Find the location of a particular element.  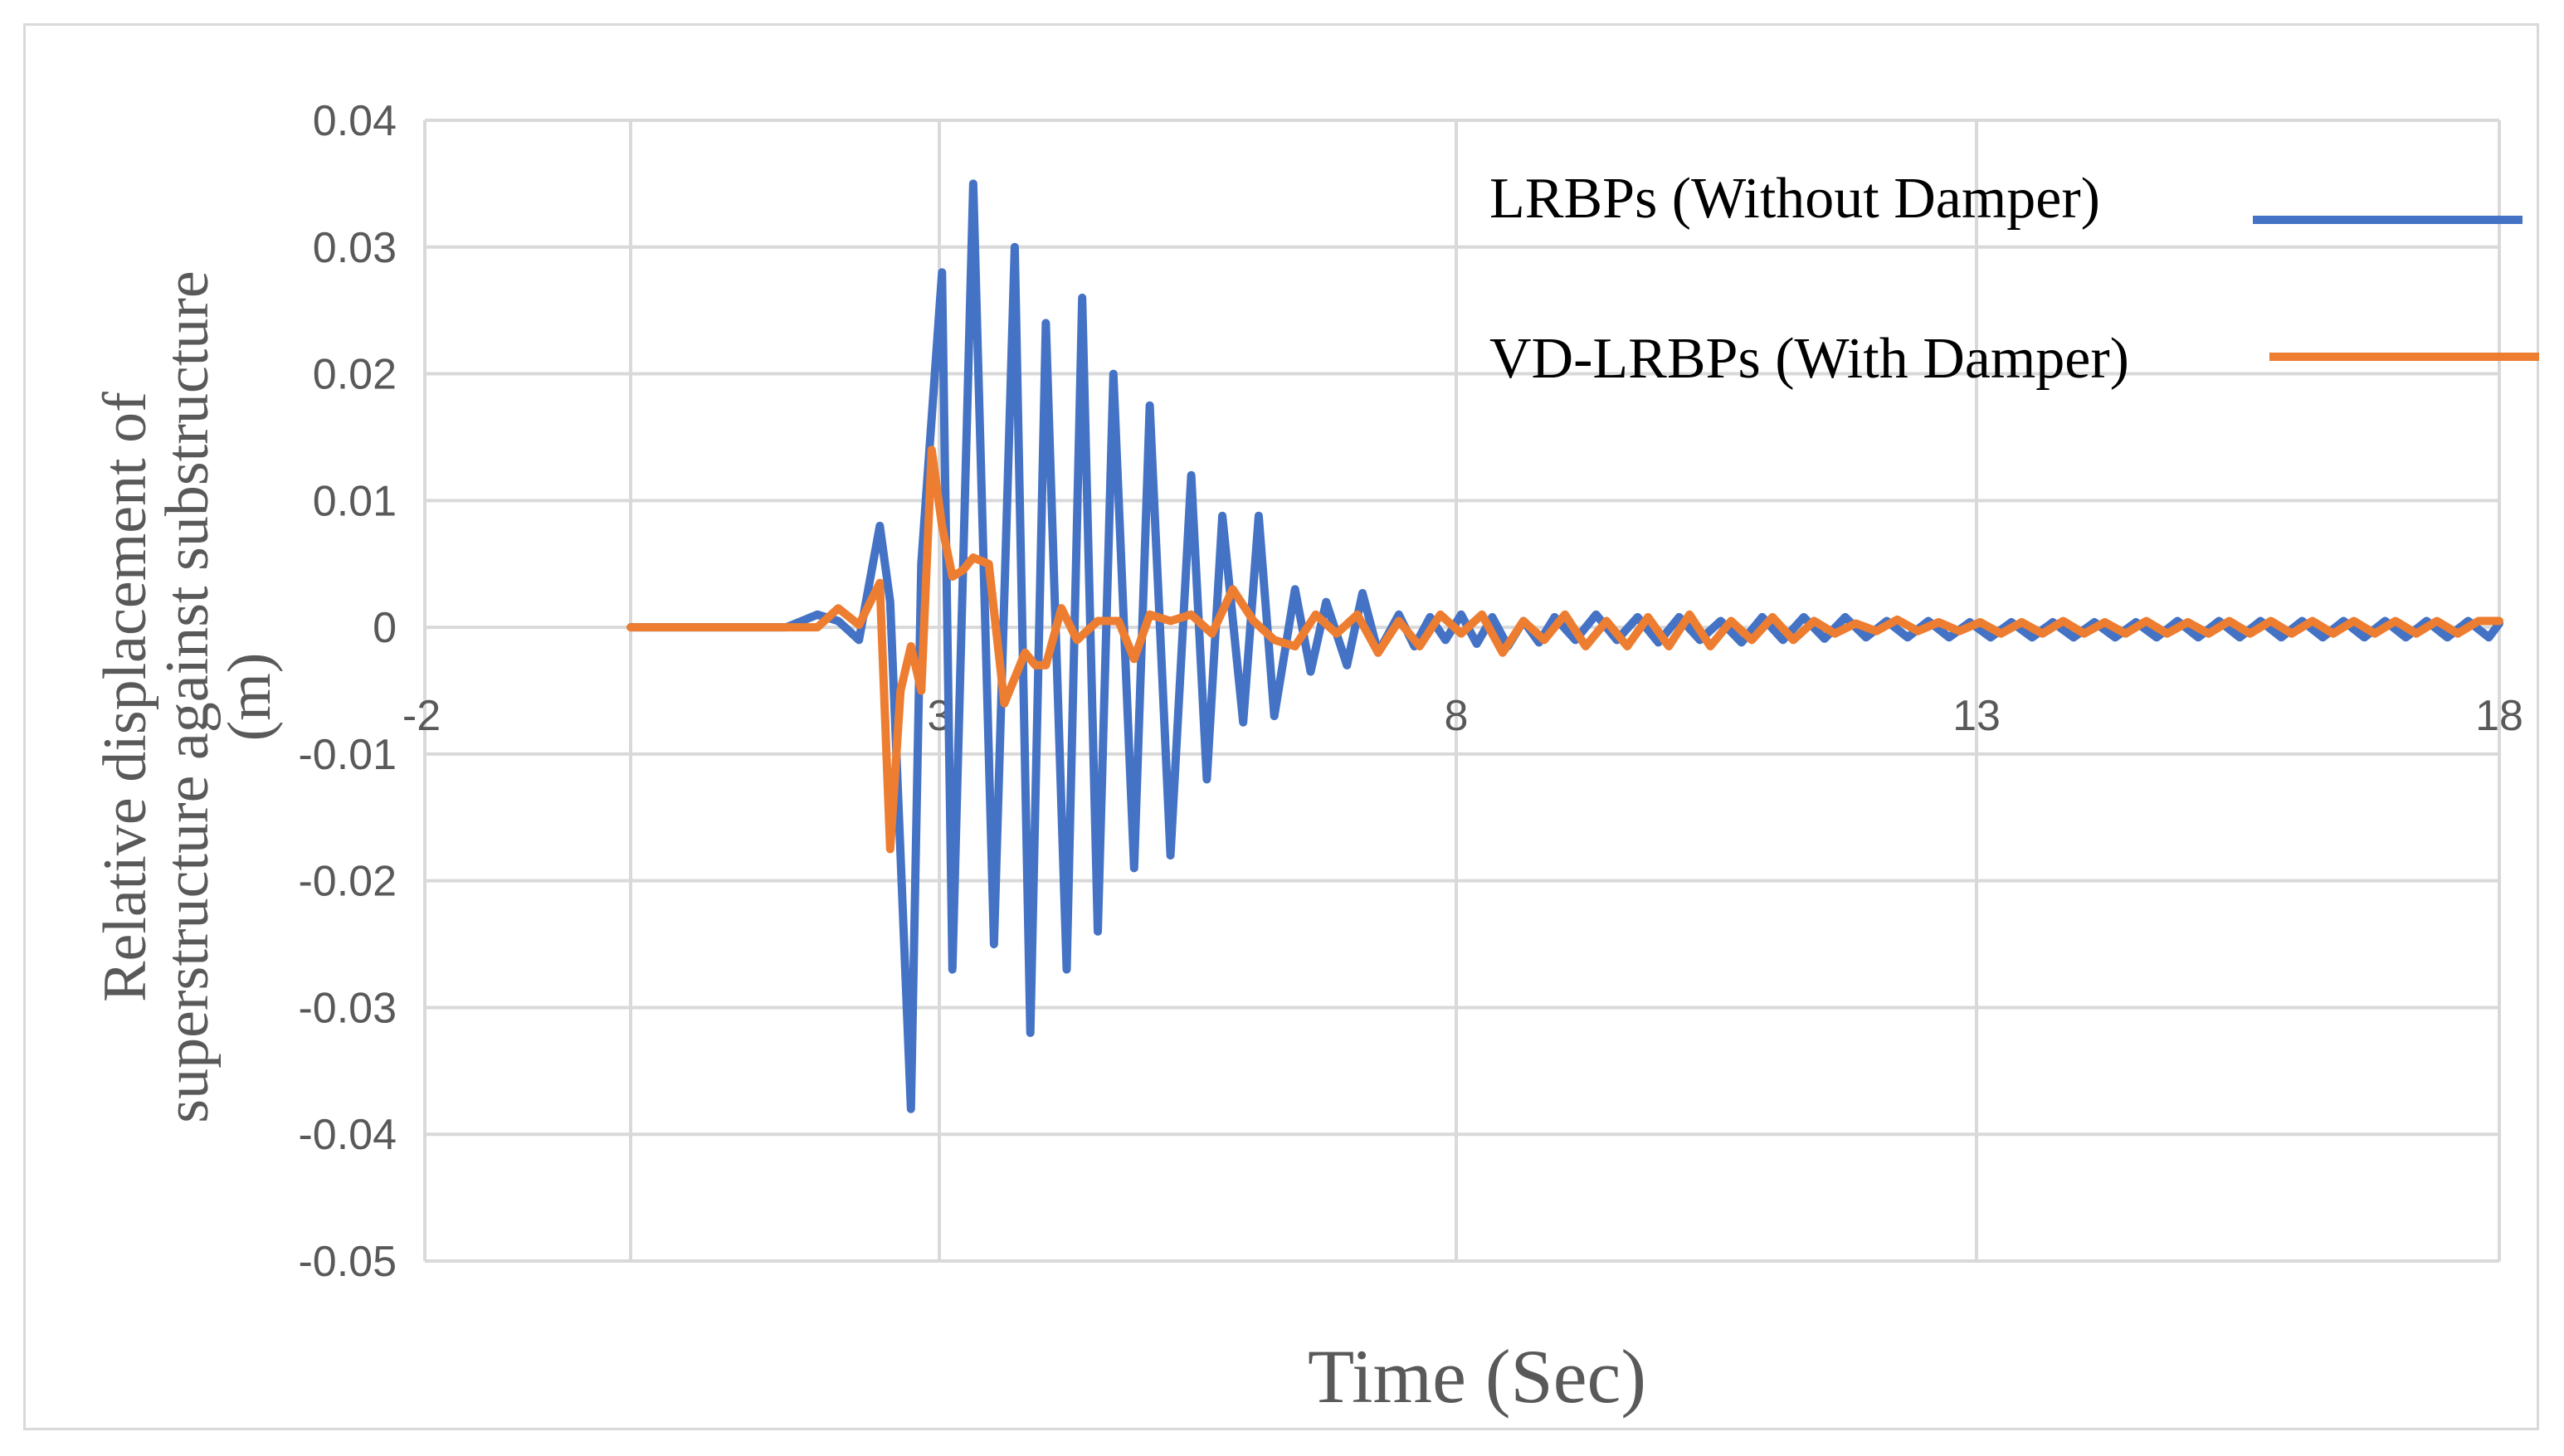

y-tick-label: -0.02 is located at coordinates (348, 882).